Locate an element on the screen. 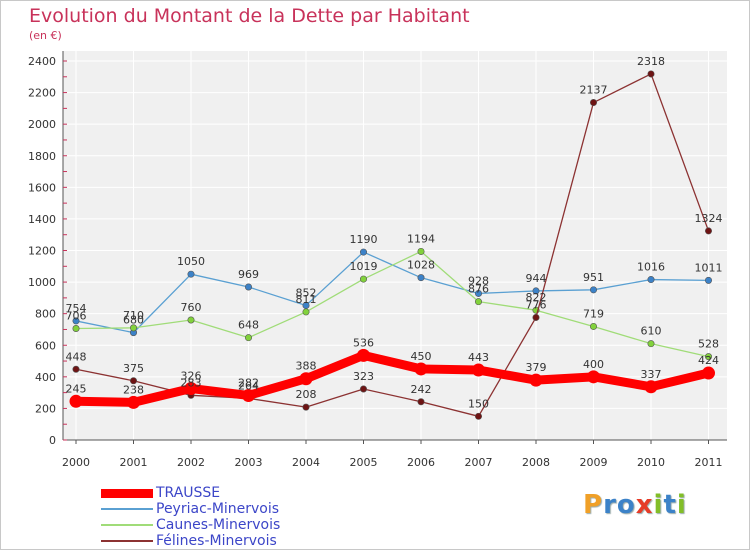 Image resolution: width=750 pixels, height=550 pixels. logo-letter: P is located at coordinates (593, 505).